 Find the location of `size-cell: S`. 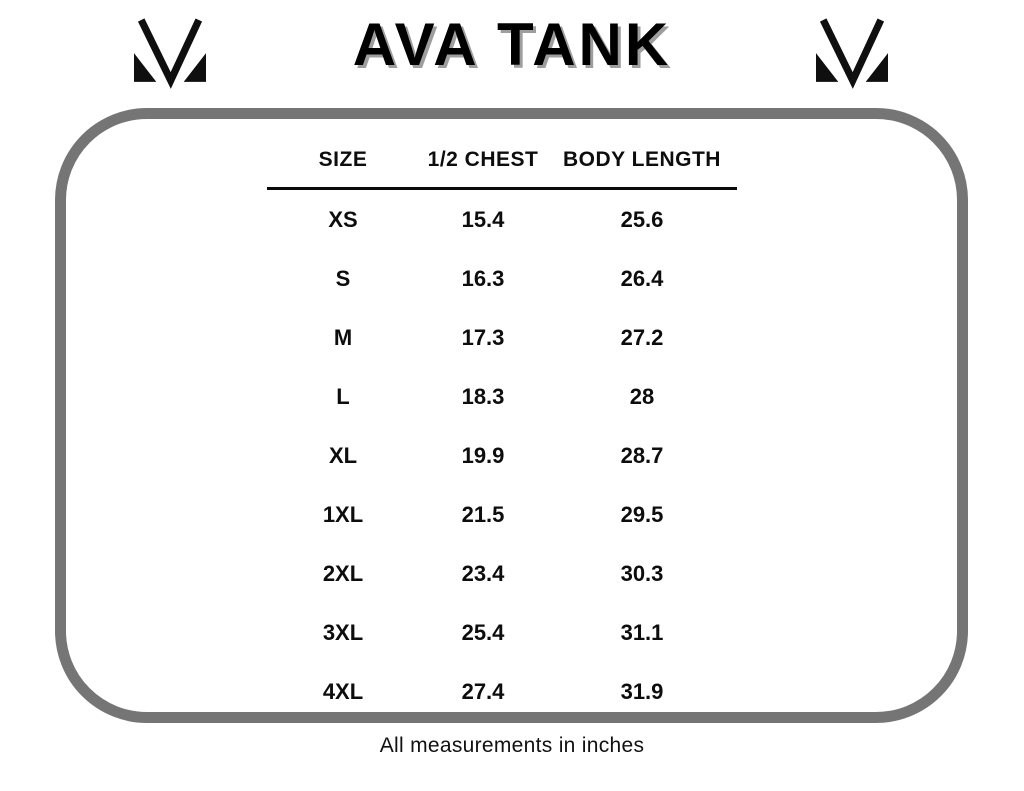

size-cell: S is located at coordinates (343, 278).